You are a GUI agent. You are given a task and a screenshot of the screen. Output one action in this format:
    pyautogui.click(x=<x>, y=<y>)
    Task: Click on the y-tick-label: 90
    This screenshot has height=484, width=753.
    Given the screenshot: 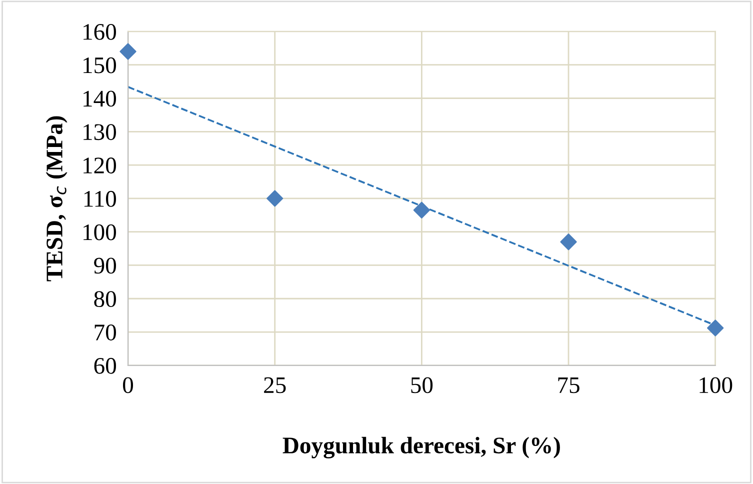 What is the action you would take?
    pyautogui.click(x=105, y=266)
    